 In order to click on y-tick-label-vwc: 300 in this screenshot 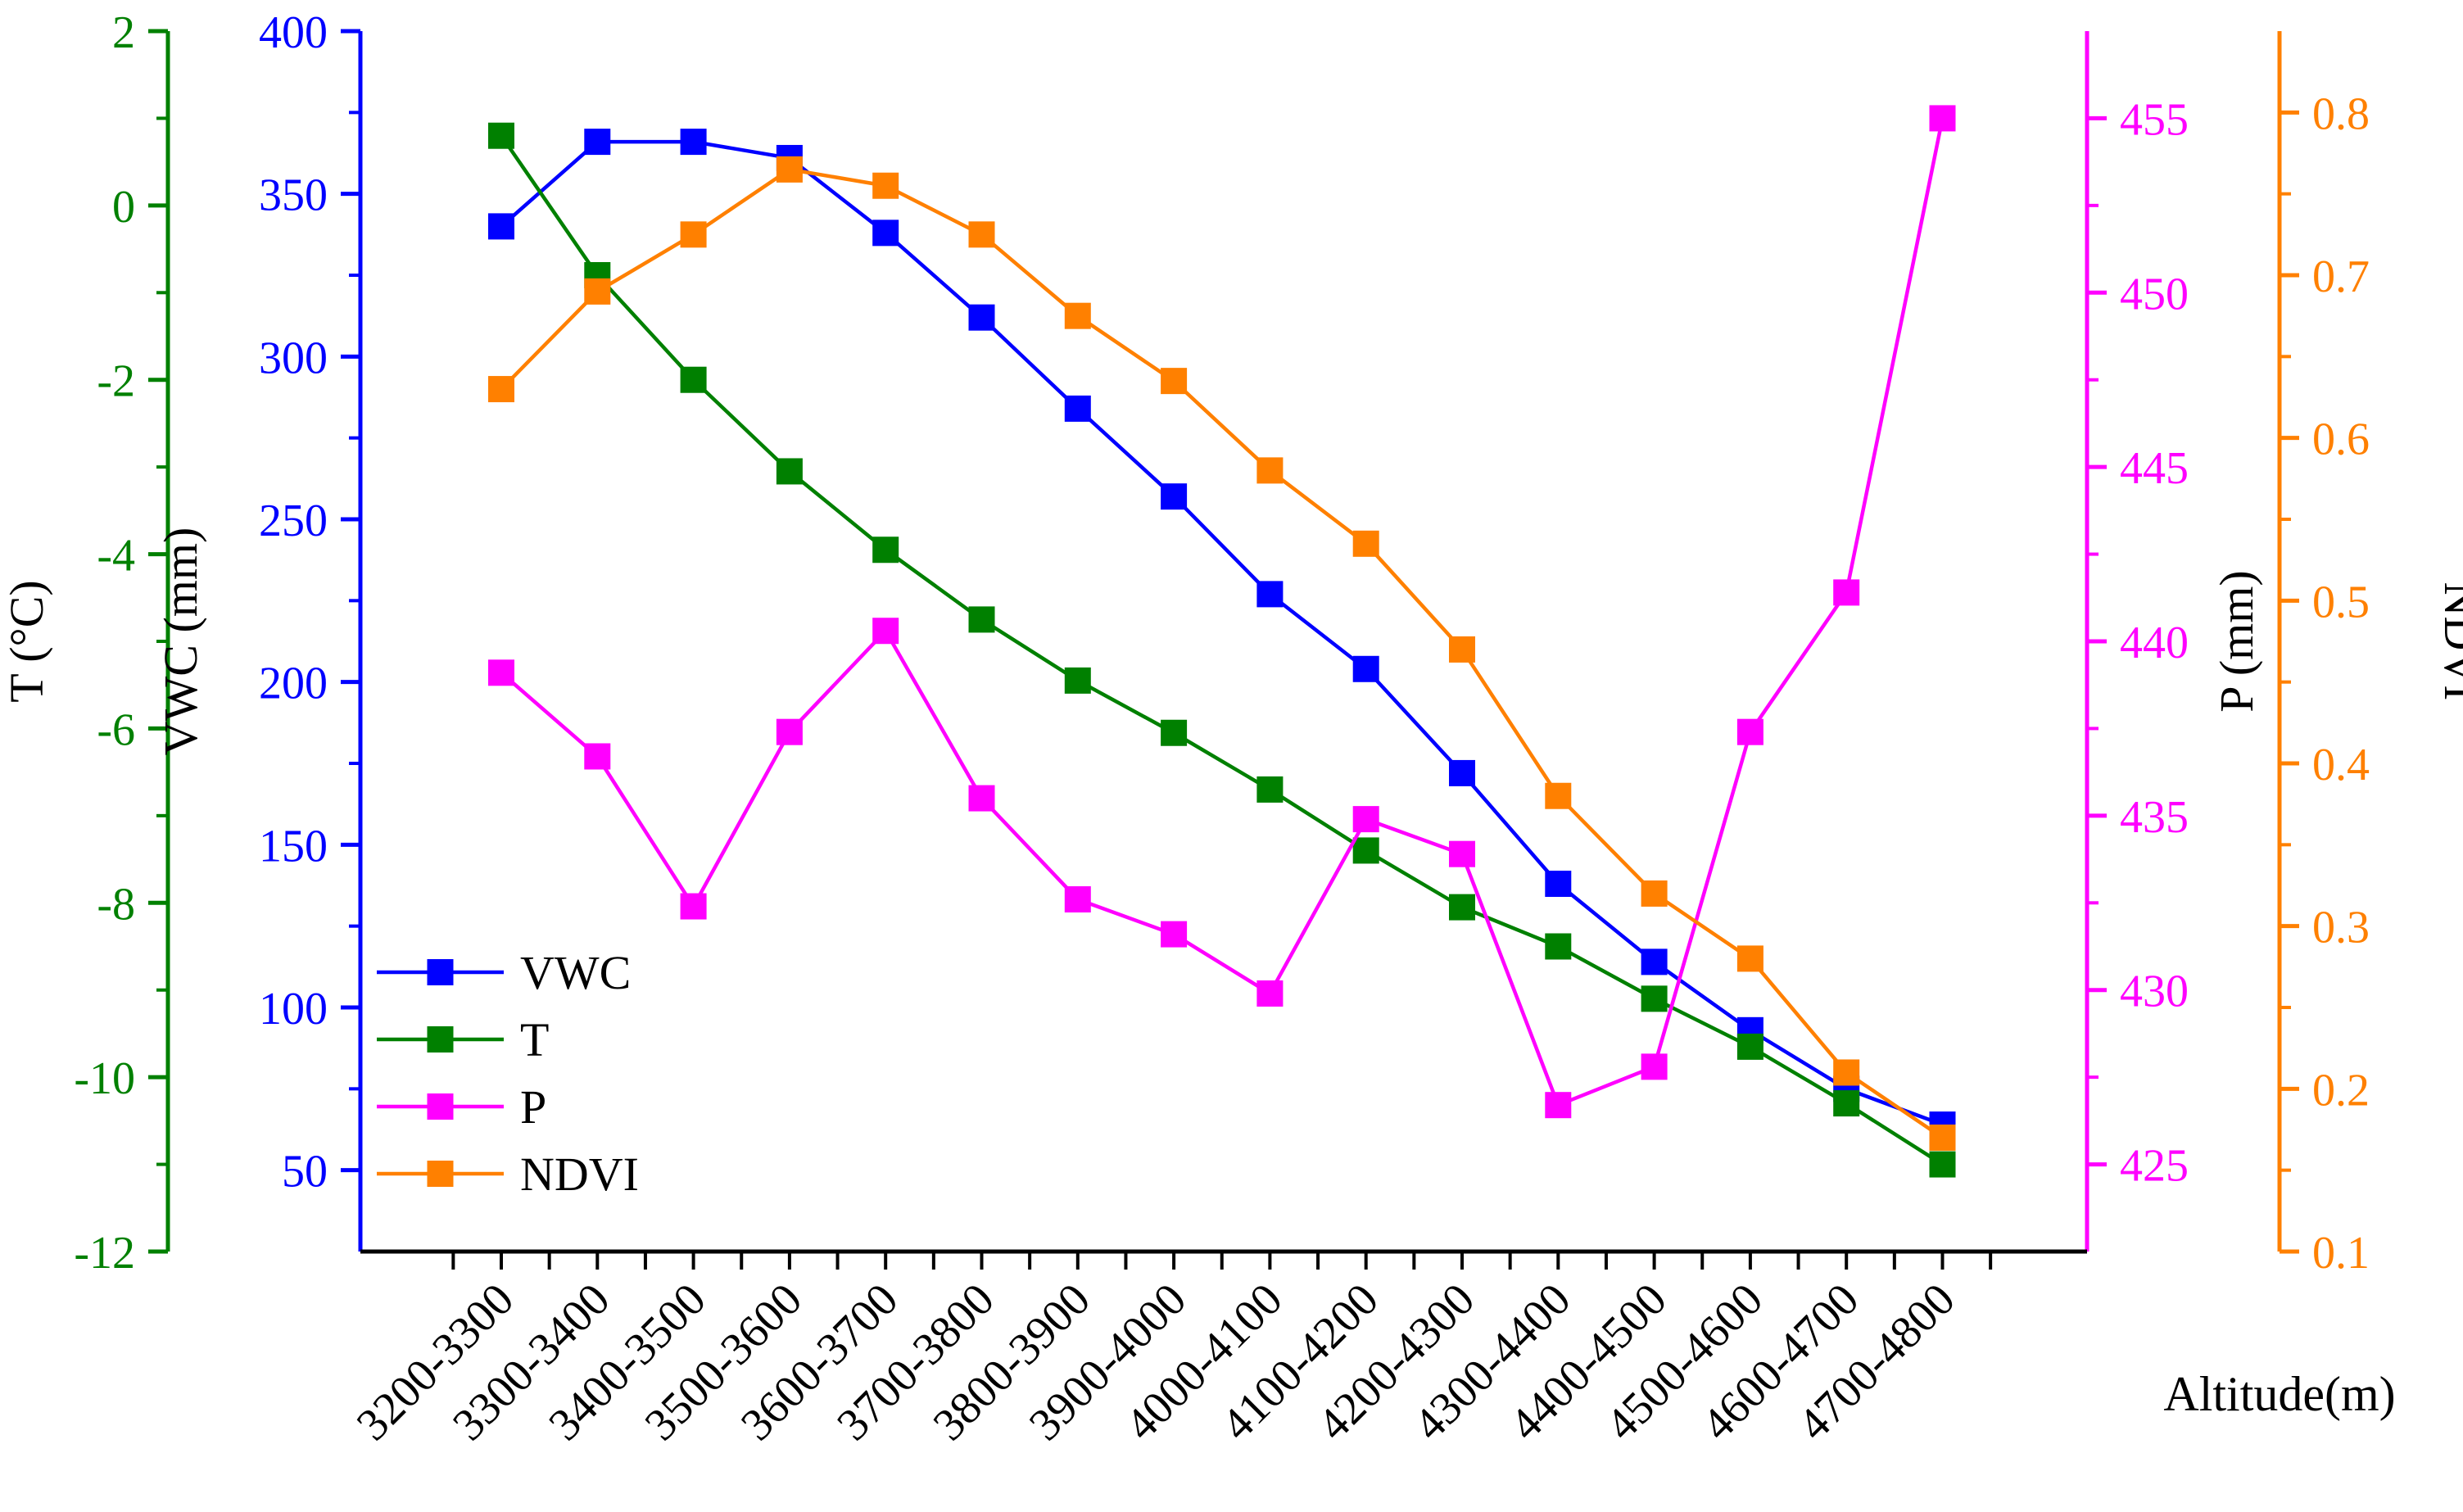, I will do `click(293, 358)`.